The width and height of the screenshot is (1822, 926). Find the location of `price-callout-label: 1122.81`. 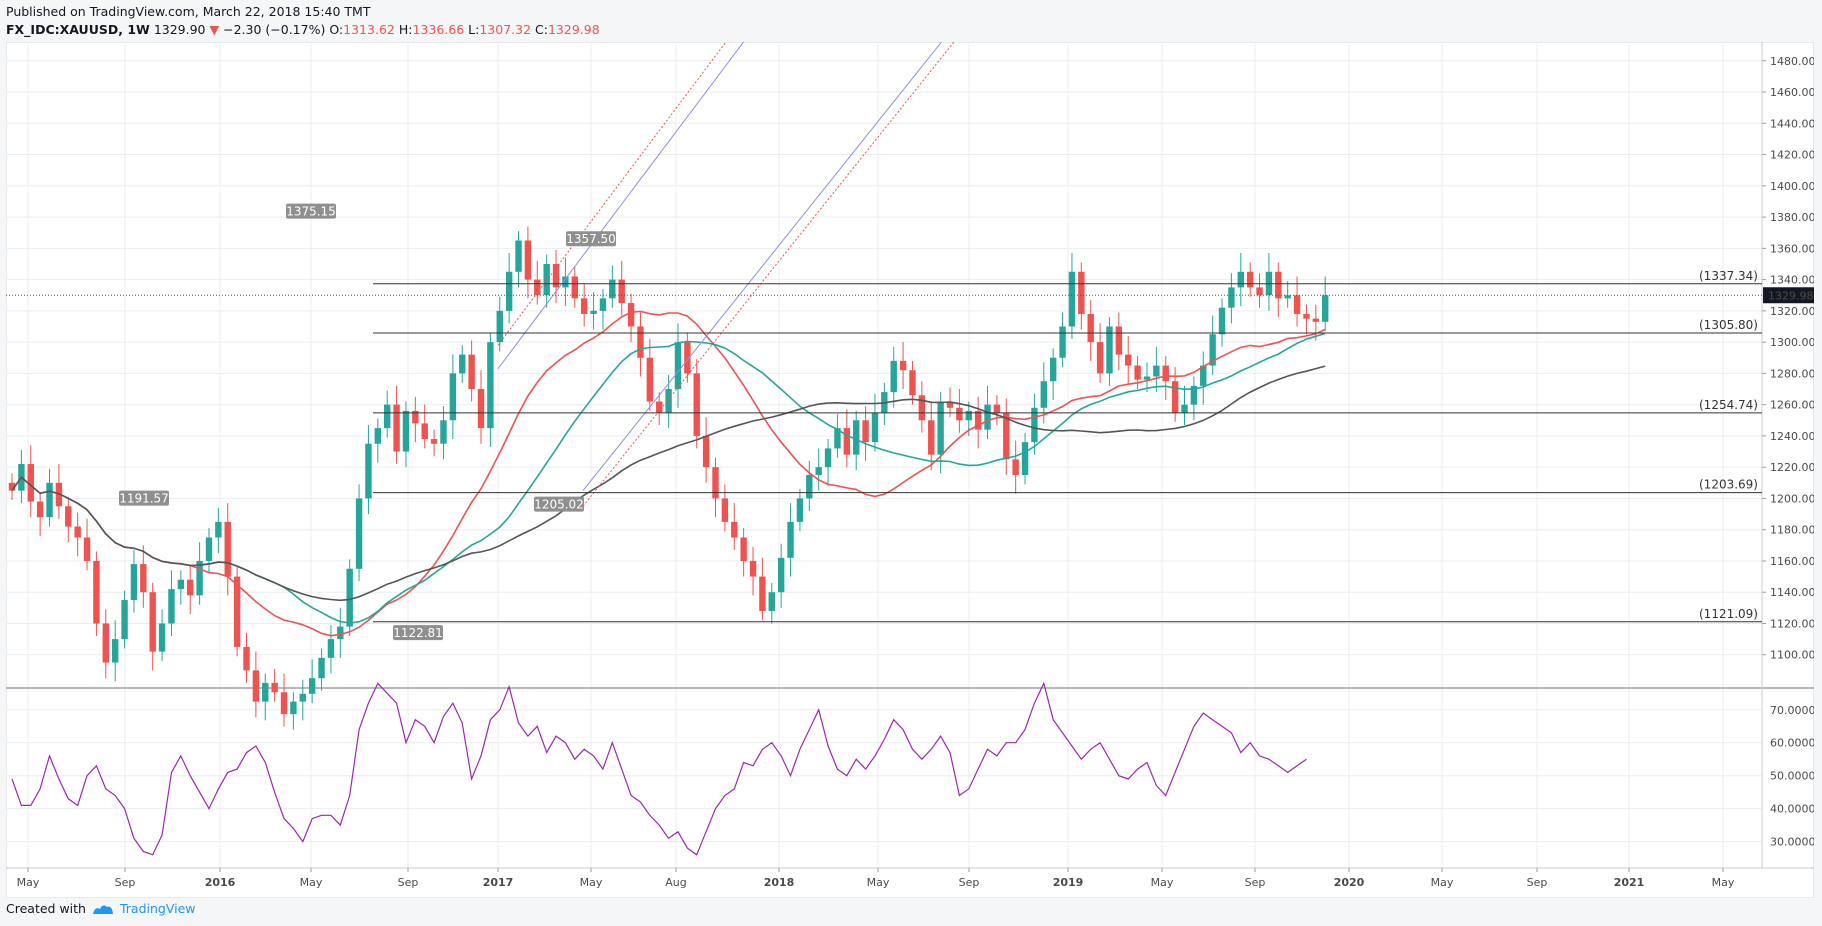

price-callout-label: 1122.81 is located at coordinates (418, 633).